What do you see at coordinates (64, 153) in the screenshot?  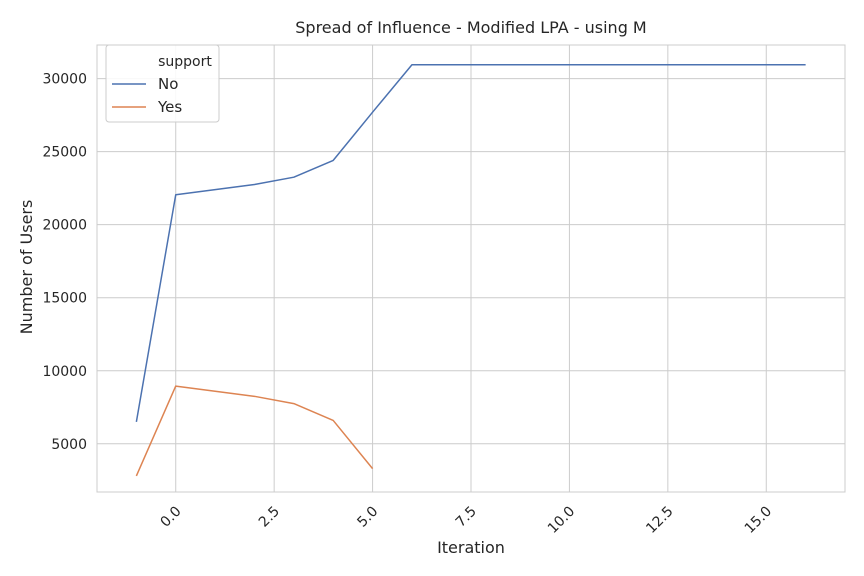 I see `y-tick-label: 25000` at bounding box center [64, 153].